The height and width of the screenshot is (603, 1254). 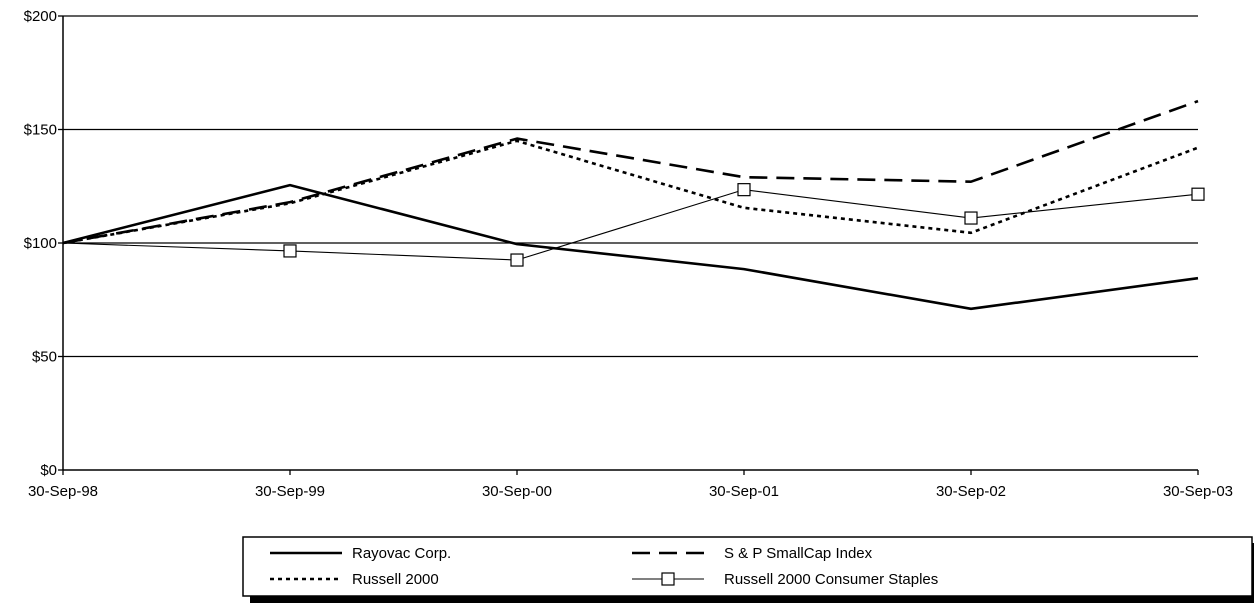 I want to click on legend-label: S & P SmallCap Index, so click(x=798, y=553).